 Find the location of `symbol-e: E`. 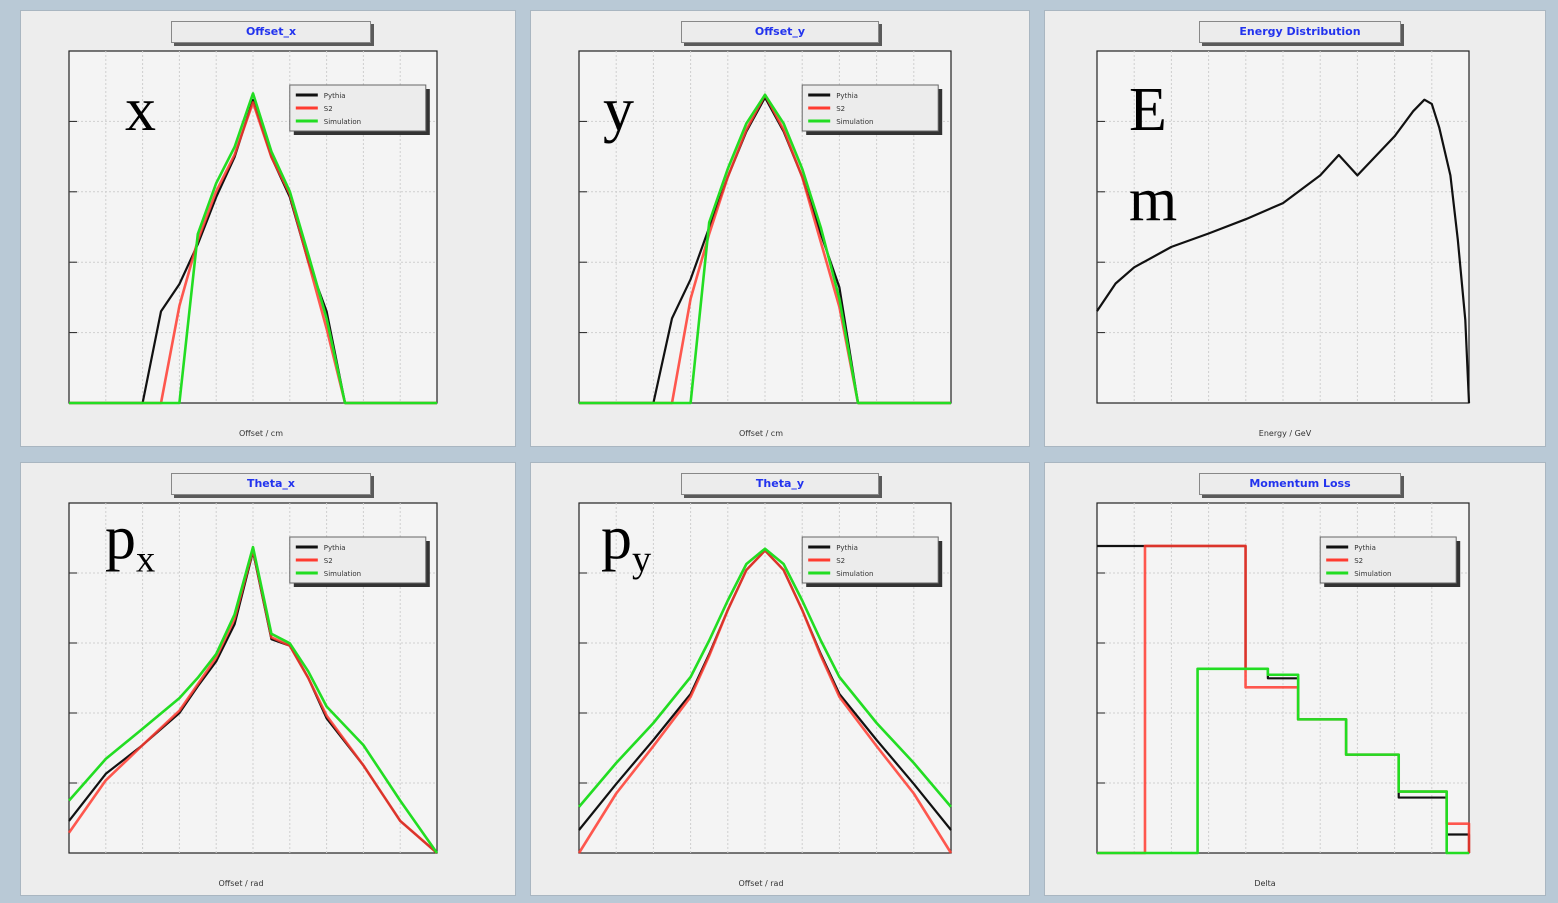

symbol-e: E is located at coordinates (1148, 110).